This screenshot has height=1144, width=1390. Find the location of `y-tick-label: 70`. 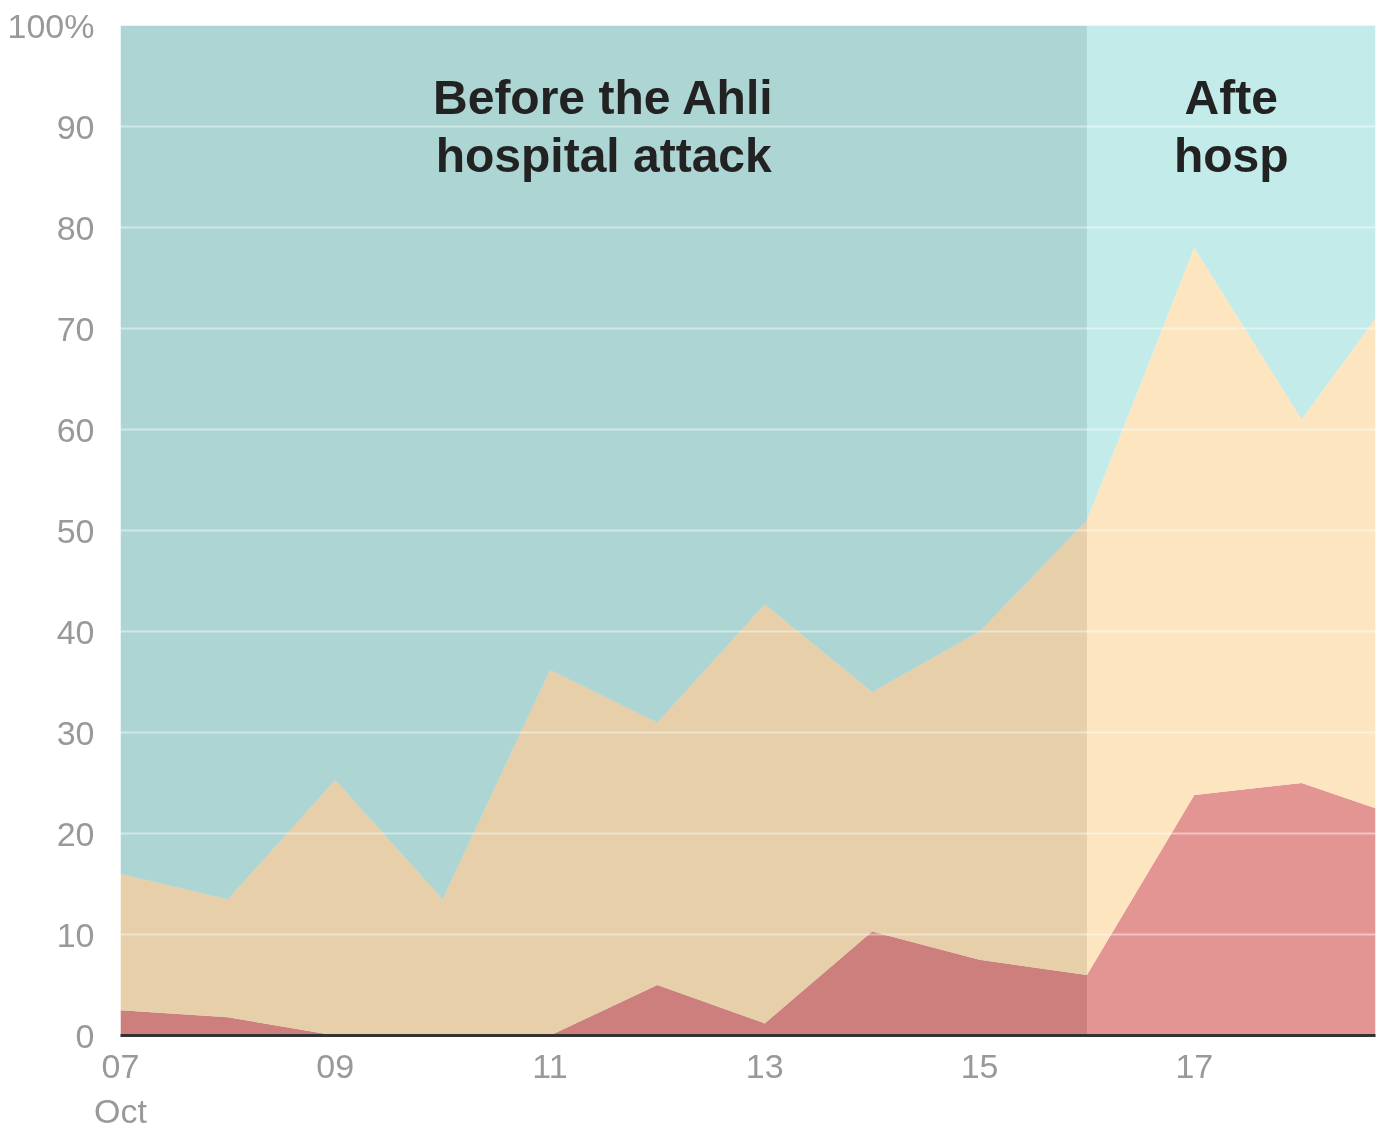

y-tick-label: 70 is located at coordinates (75, 328).